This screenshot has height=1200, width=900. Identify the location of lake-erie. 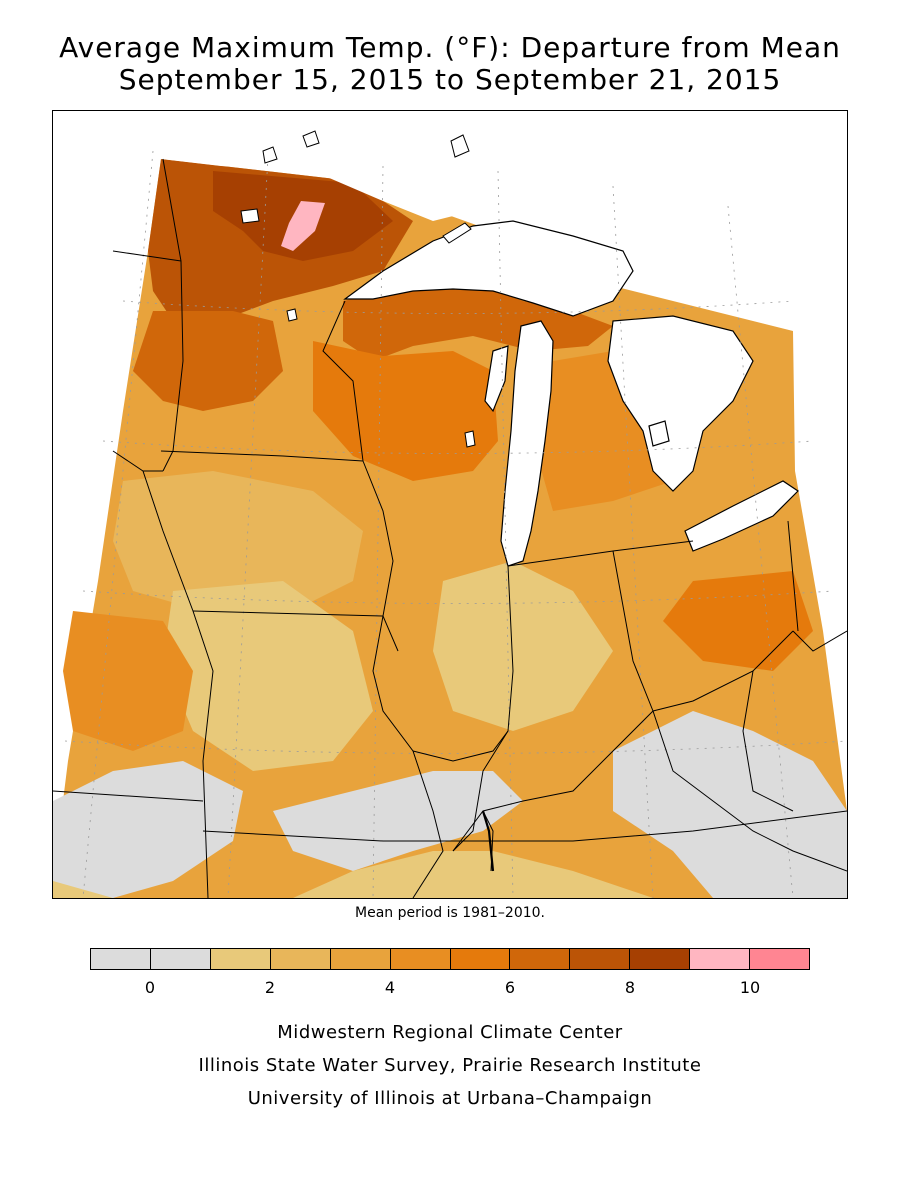
(741, 516).